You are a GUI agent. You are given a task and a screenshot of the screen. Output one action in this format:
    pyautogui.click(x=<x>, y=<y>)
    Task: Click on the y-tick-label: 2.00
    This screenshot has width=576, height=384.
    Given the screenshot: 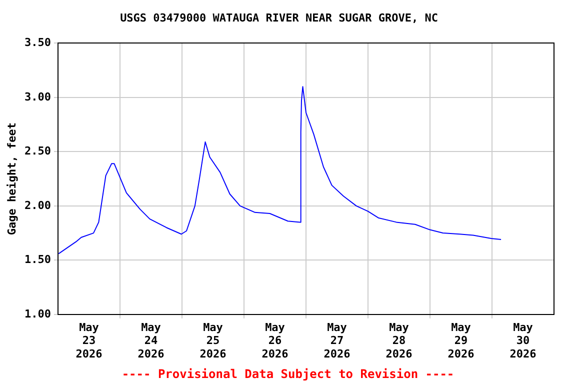 What is the action you would take?
    pyautogui.click(x=37, y=205)
    